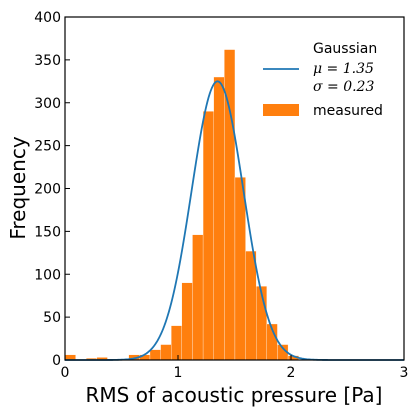  Describe the element at coordinates (235, 368) in the screenshot. I see `x-axis-ticks: 0 1 2 3` at that location.